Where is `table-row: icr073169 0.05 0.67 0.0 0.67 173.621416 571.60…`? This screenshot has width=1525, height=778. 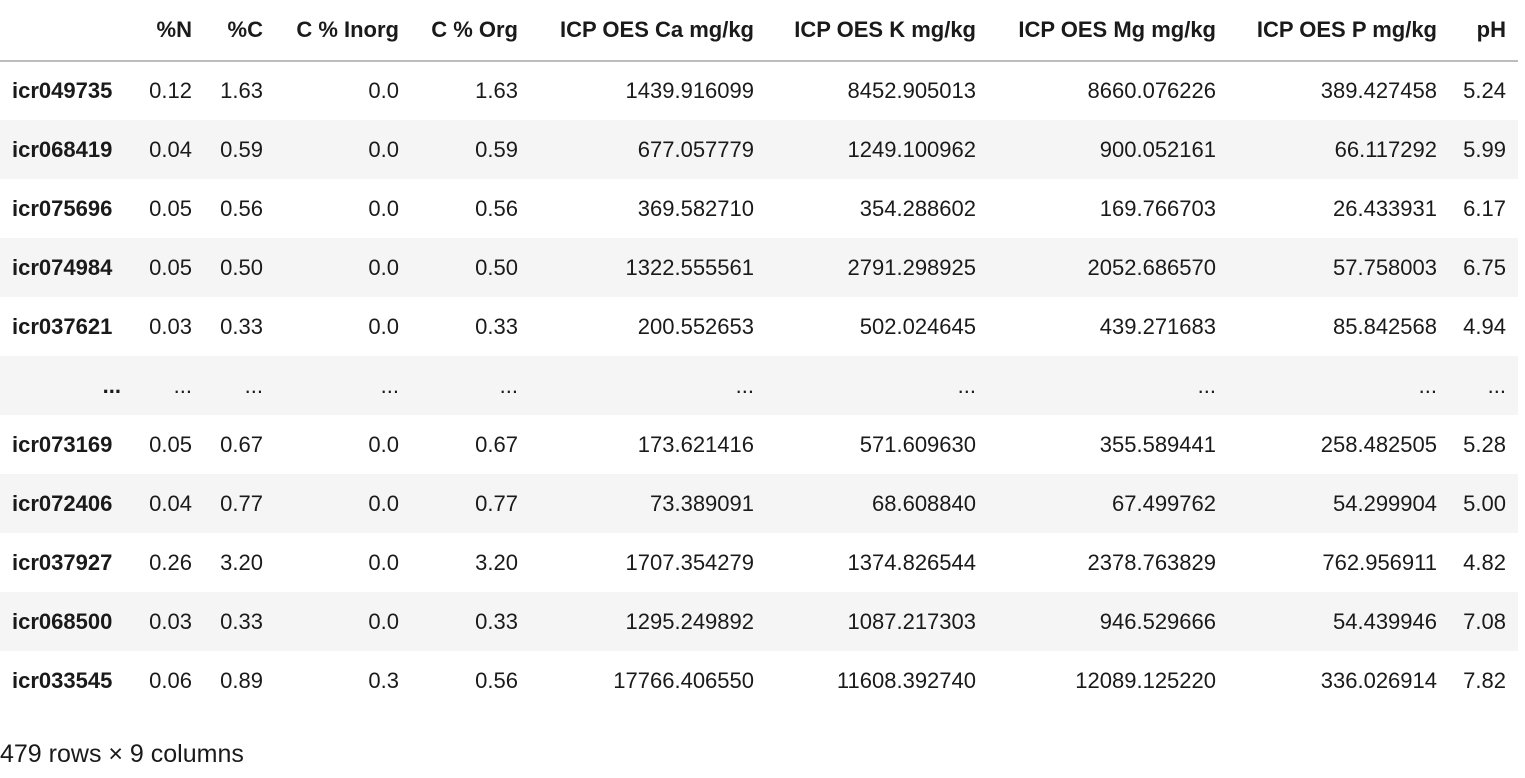 table-row: icr073169 0.05 0.67 0.0 0.67 173.621416 571.60… is located at coordinates (759, 444).